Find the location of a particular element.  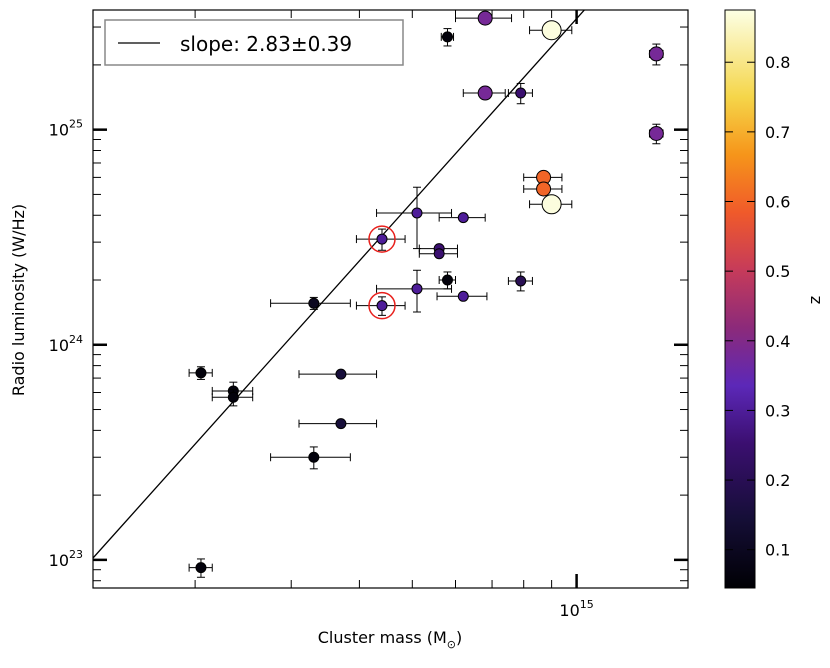

y-axis-label: Radio luminosity (W/Hz) is located at coordinates (18, 300).